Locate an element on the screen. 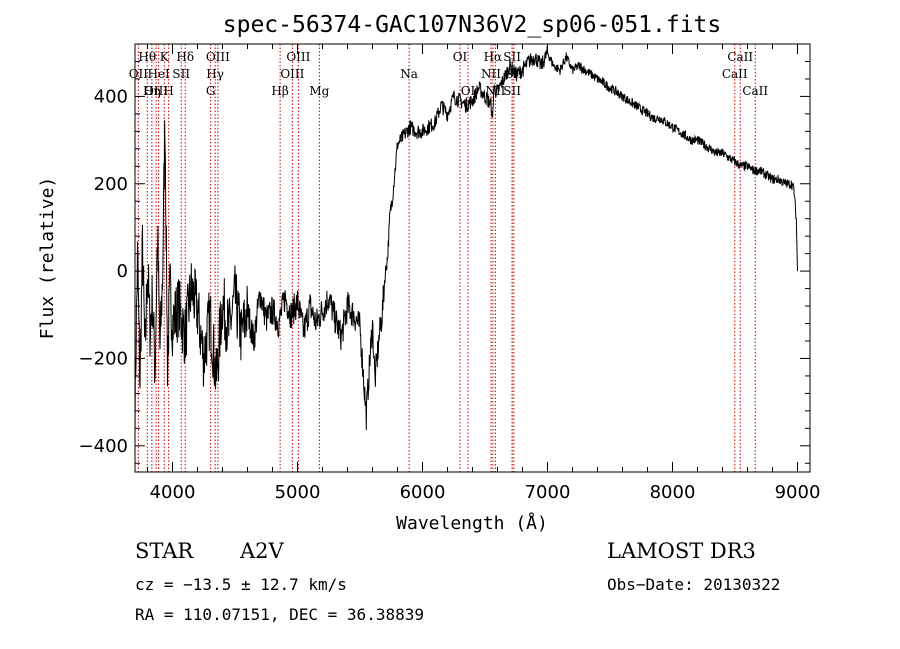  y-tick-label: 200 is located at coordinates (111, 184).